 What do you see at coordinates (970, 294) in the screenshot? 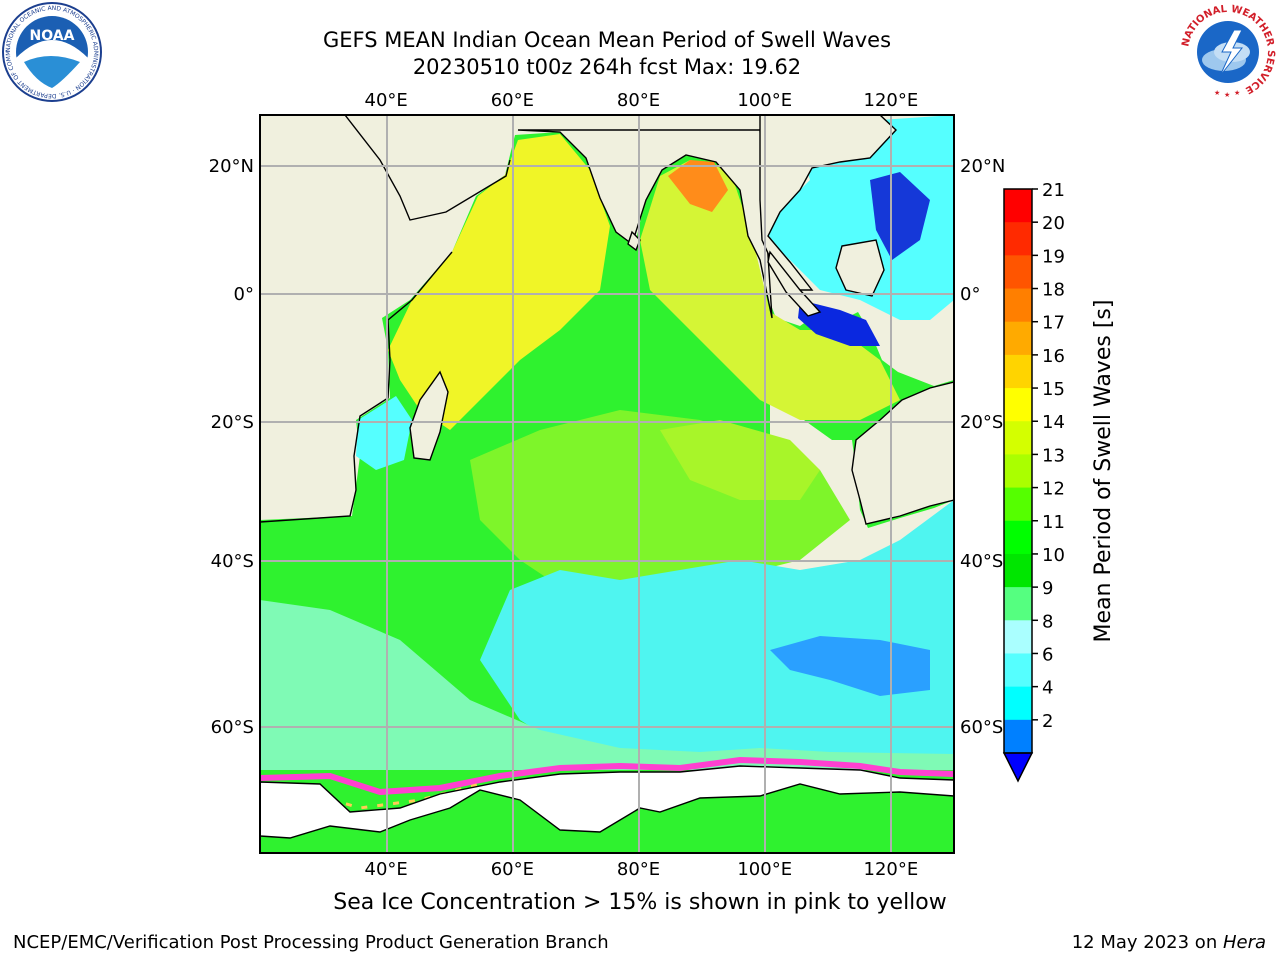
I see `lat-label-right-1: 0°` at bounding box center [970, 294].